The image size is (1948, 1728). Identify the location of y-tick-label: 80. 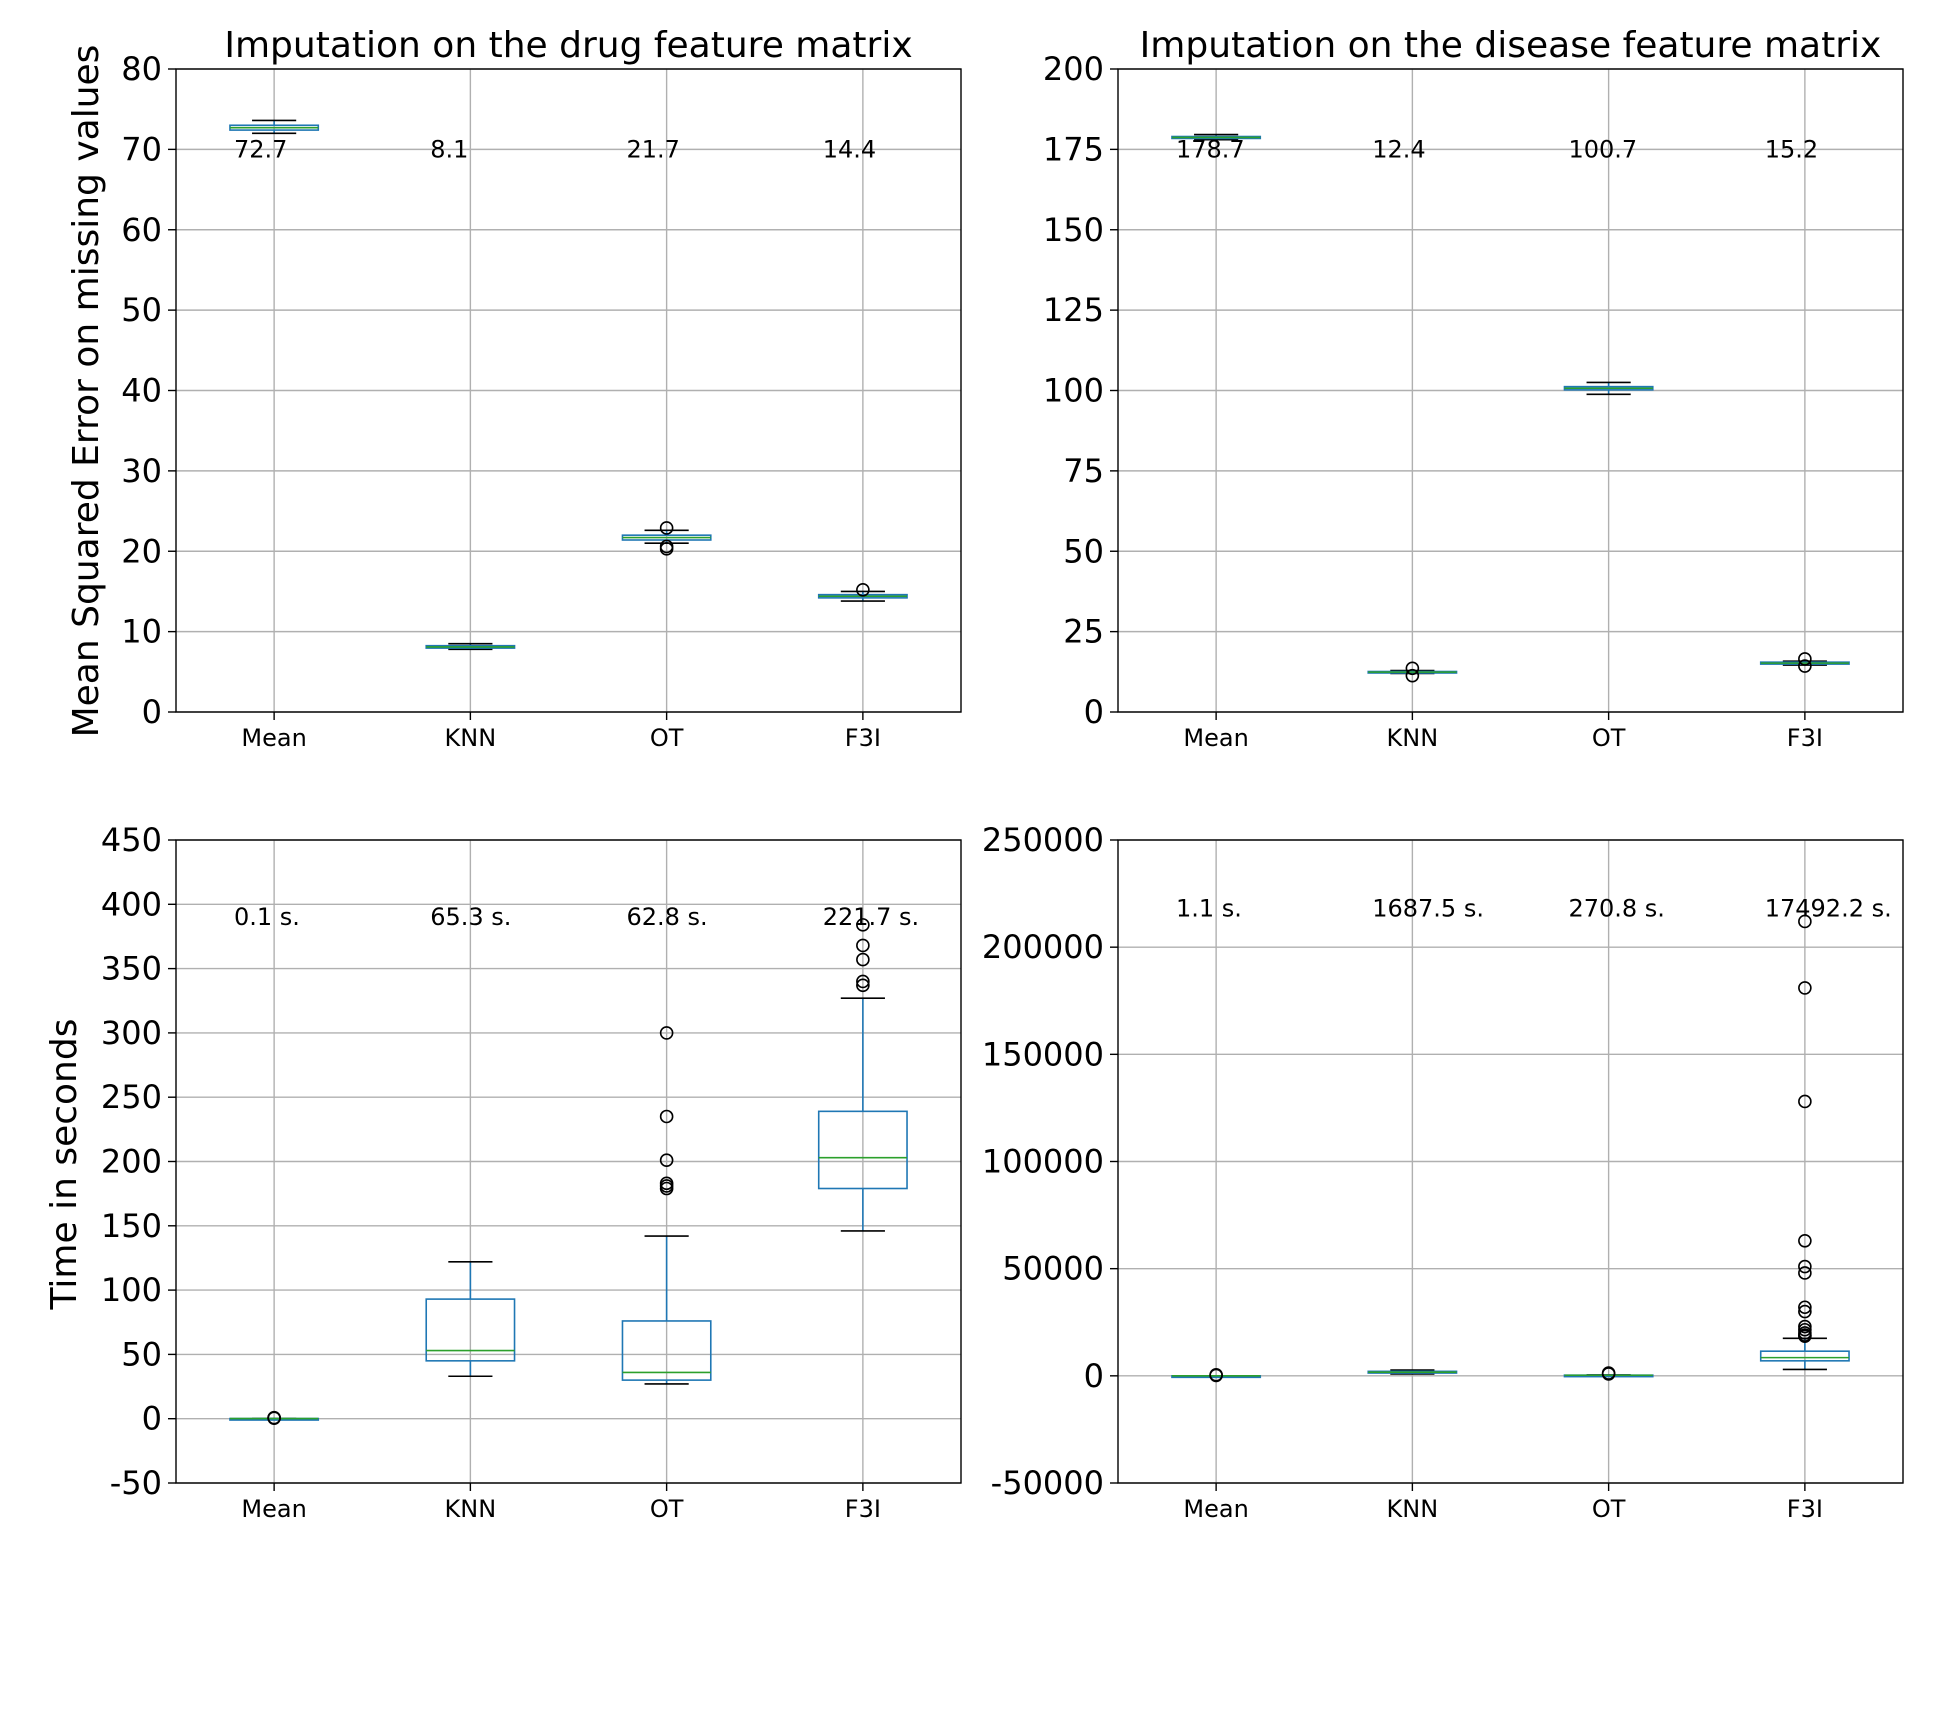
(141, 69).